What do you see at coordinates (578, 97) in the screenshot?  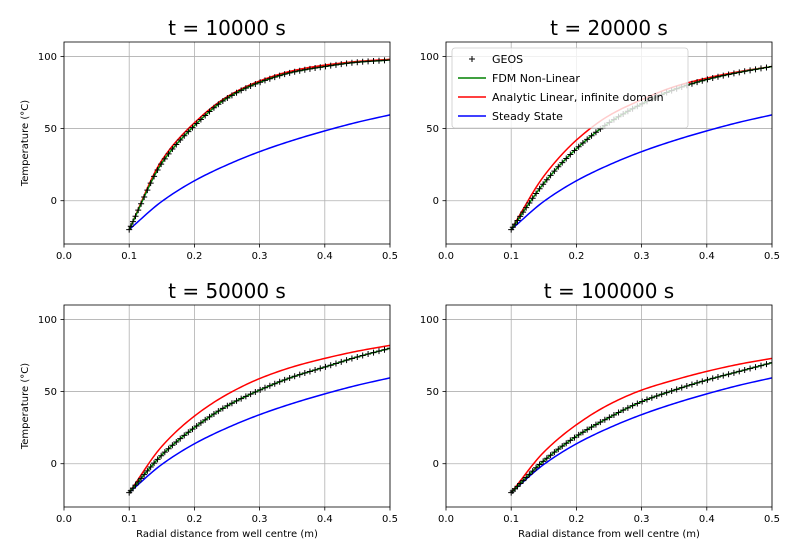 I see `legend-label: Analytic Linear, infinite domain` at bounding box center [578, 97].